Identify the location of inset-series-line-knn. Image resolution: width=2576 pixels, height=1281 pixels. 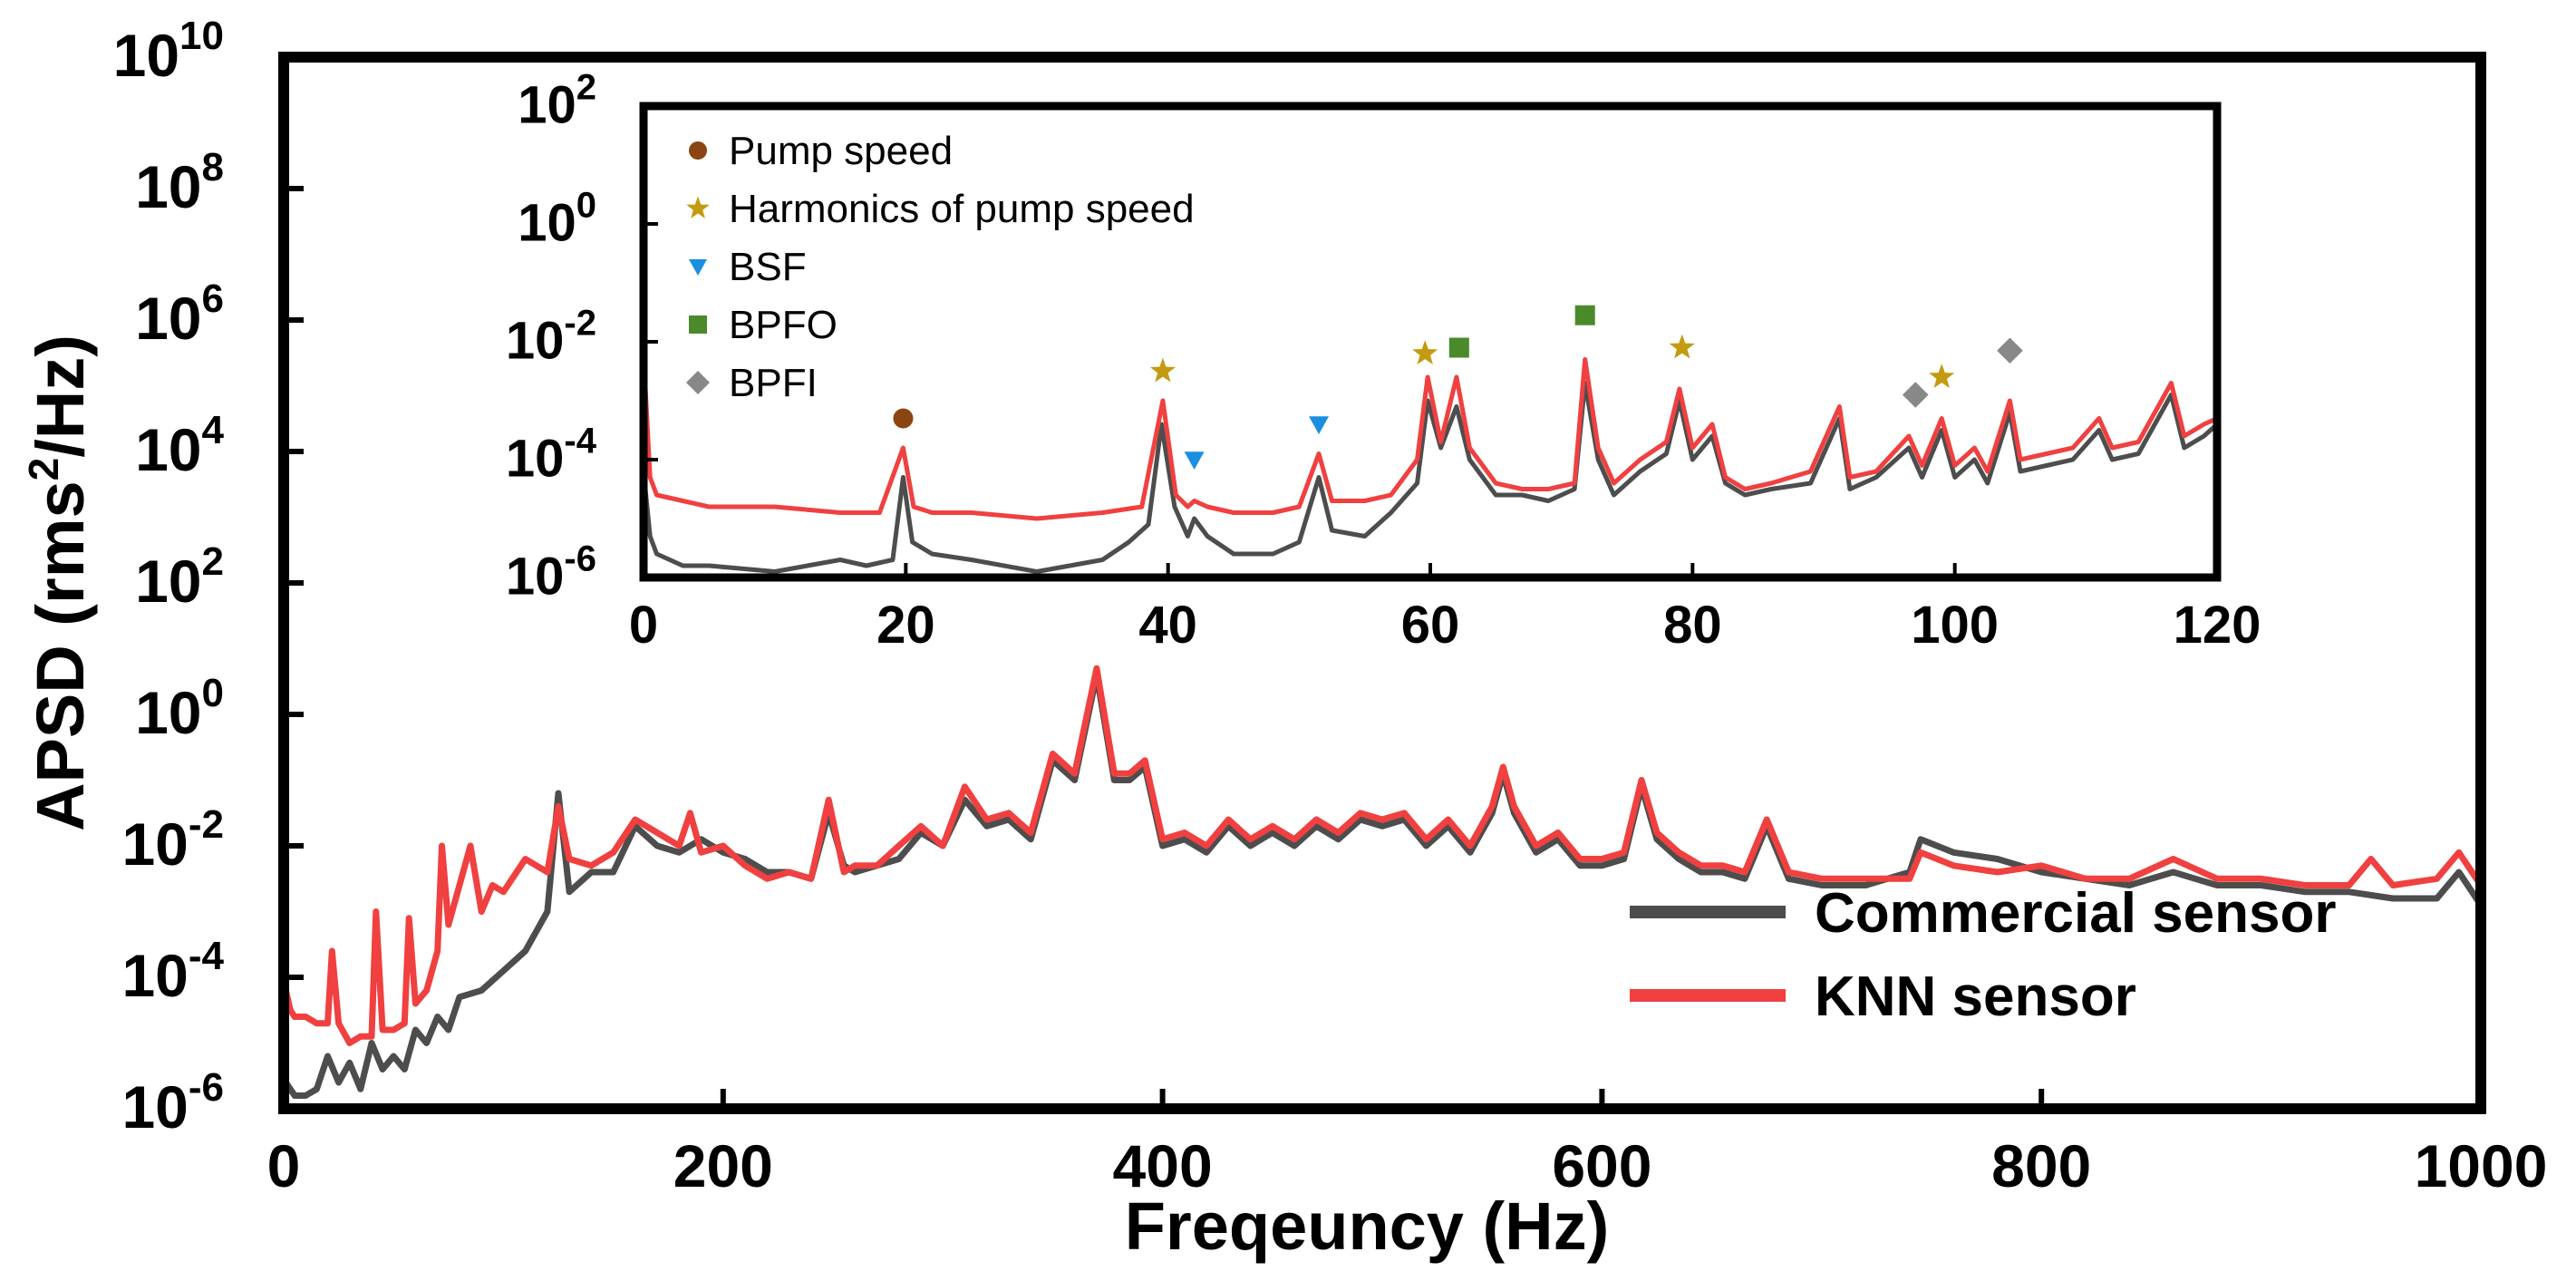
(1430, 437).